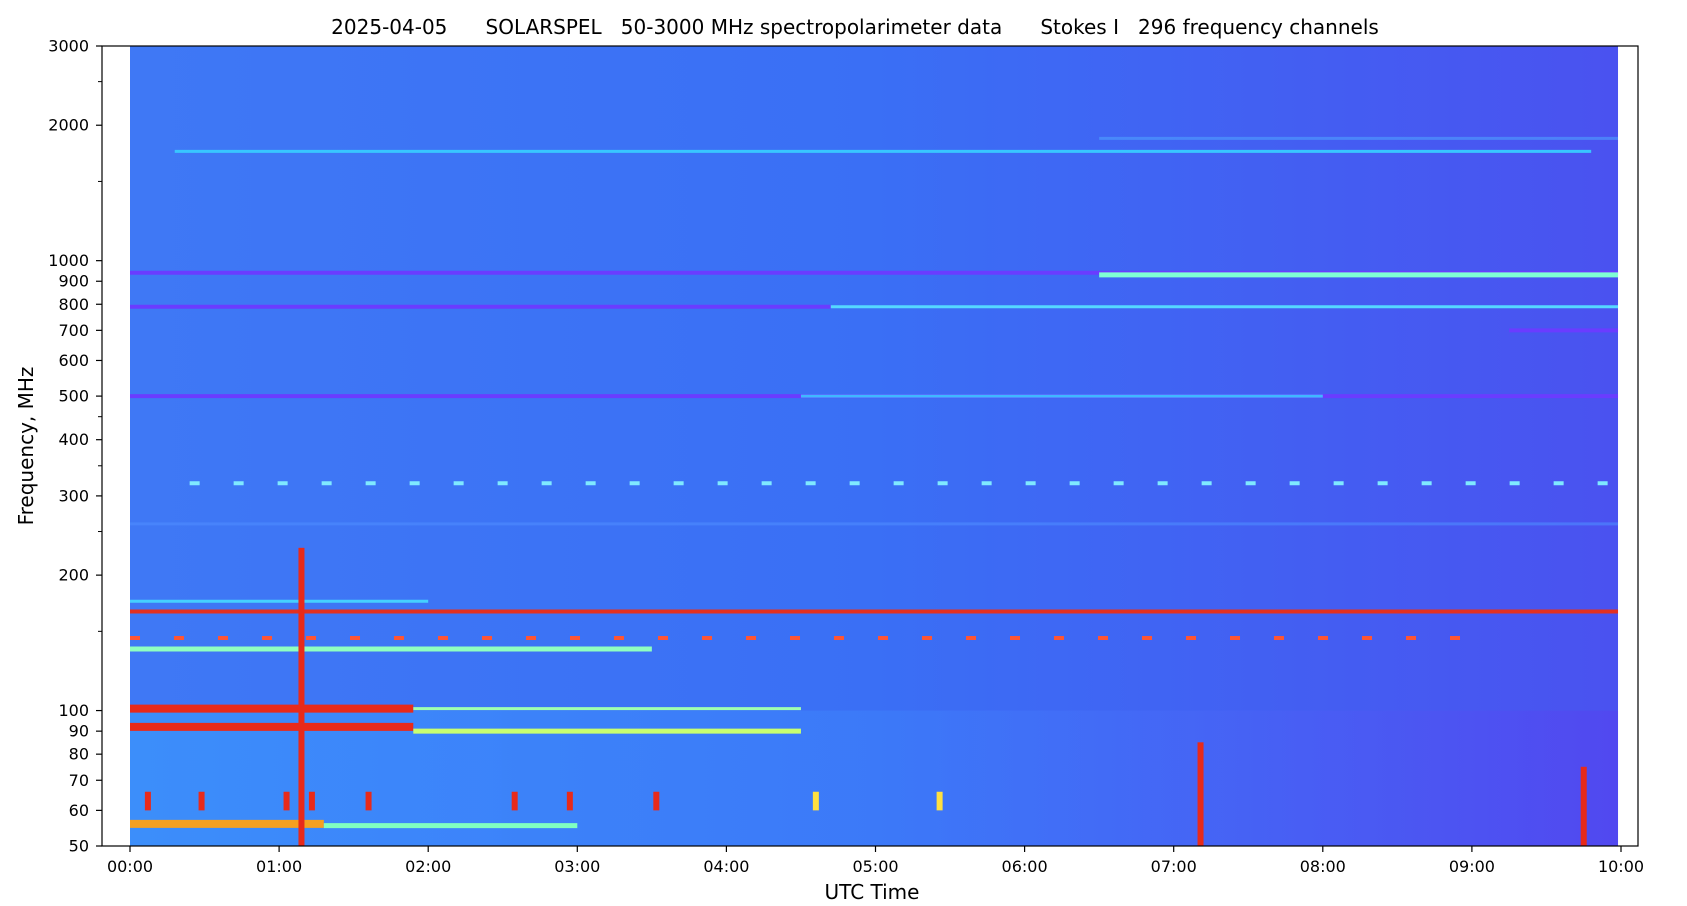 The height and width of the screenshot is (906, 1687). Describe the element at coordinates (79, 731) in the screenshot. I see `y-tick-label-4: 90` at that location.